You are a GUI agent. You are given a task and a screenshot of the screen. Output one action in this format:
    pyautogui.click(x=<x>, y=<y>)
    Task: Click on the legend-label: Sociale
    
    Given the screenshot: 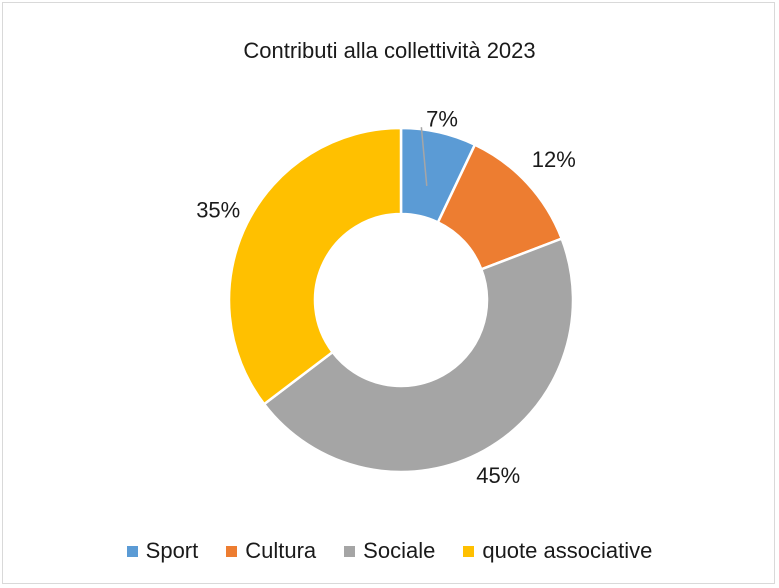 What is the action you would take?
    pyautogui.click(x=399, y=550)
    